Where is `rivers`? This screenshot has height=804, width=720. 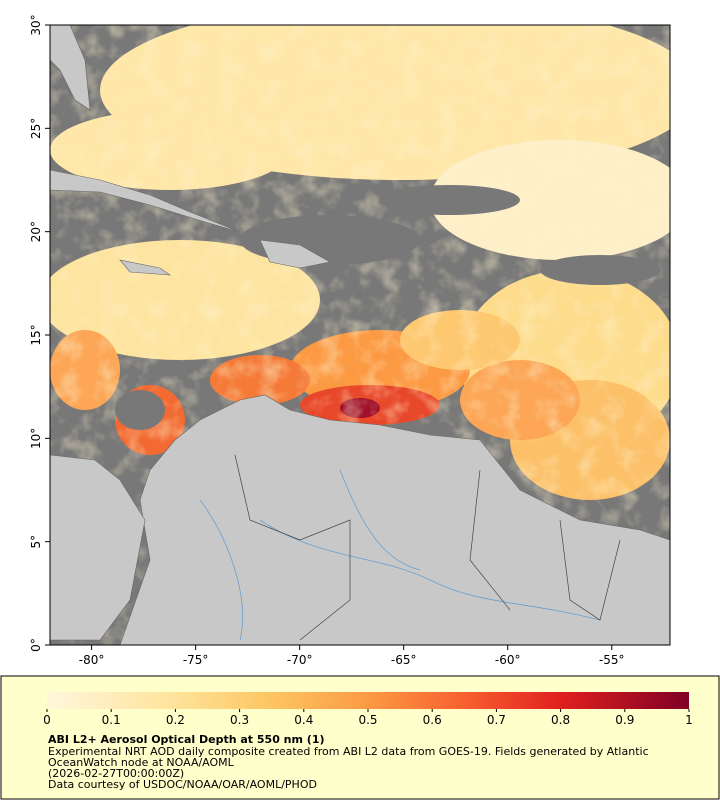
rivers is located at coordinates (400, 555).